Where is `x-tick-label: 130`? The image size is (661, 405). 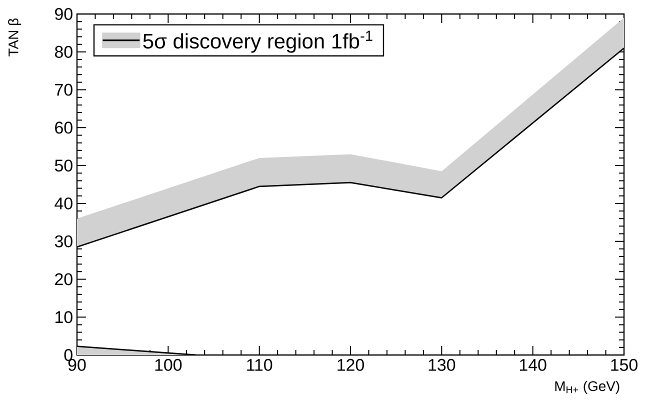
x-tick-label: 130 is located at coordinates (442, 364).